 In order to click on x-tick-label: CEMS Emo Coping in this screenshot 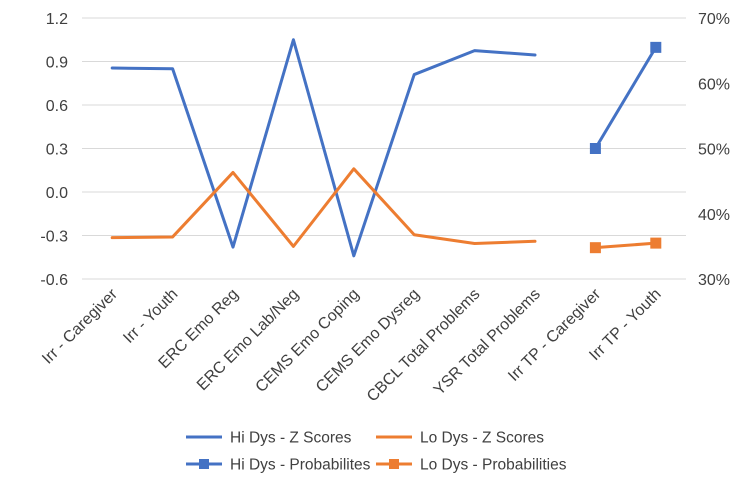, I will do `click(308, 341)`.